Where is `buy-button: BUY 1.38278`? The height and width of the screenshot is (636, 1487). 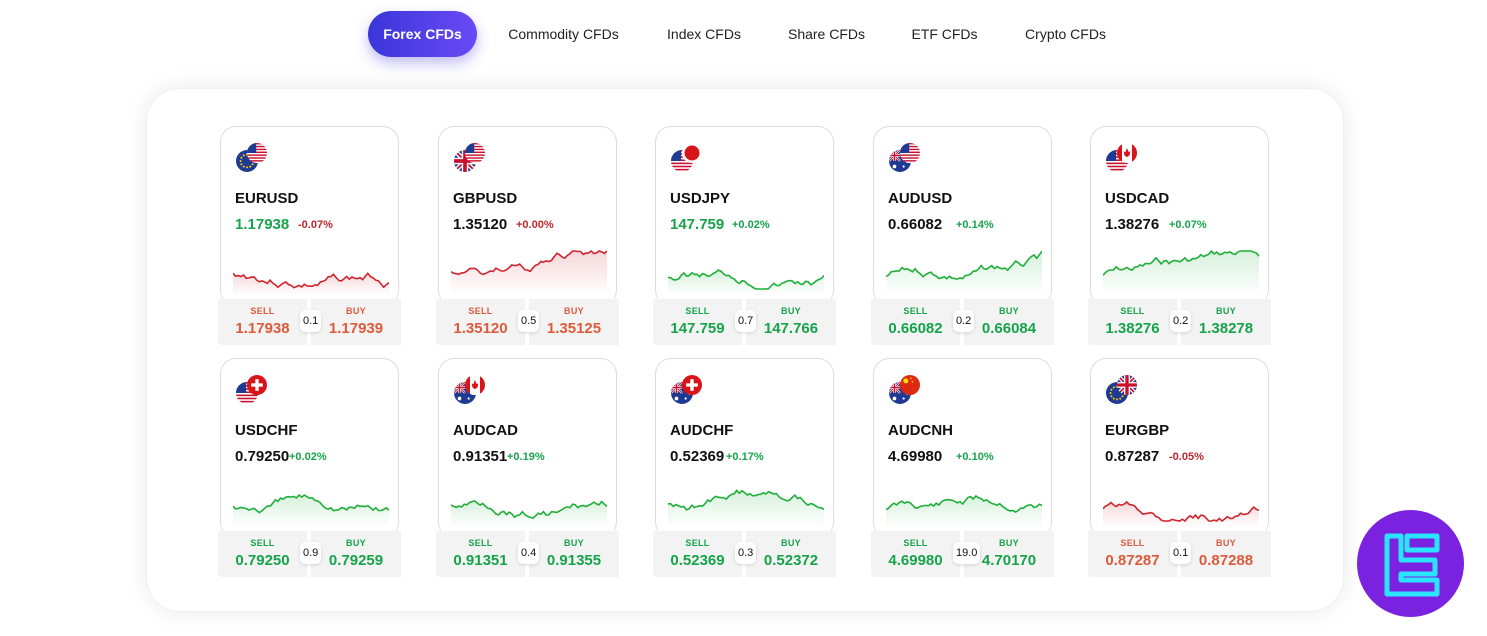 buy-button: BUY 1.38278 is located at coordinates (1226, 322).